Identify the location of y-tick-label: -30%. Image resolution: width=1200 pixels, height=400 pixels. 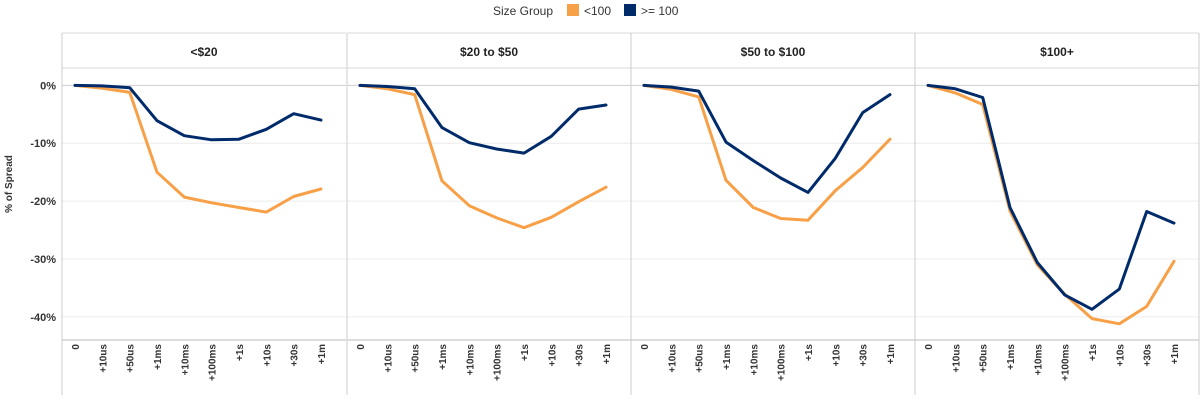
(43, 260).